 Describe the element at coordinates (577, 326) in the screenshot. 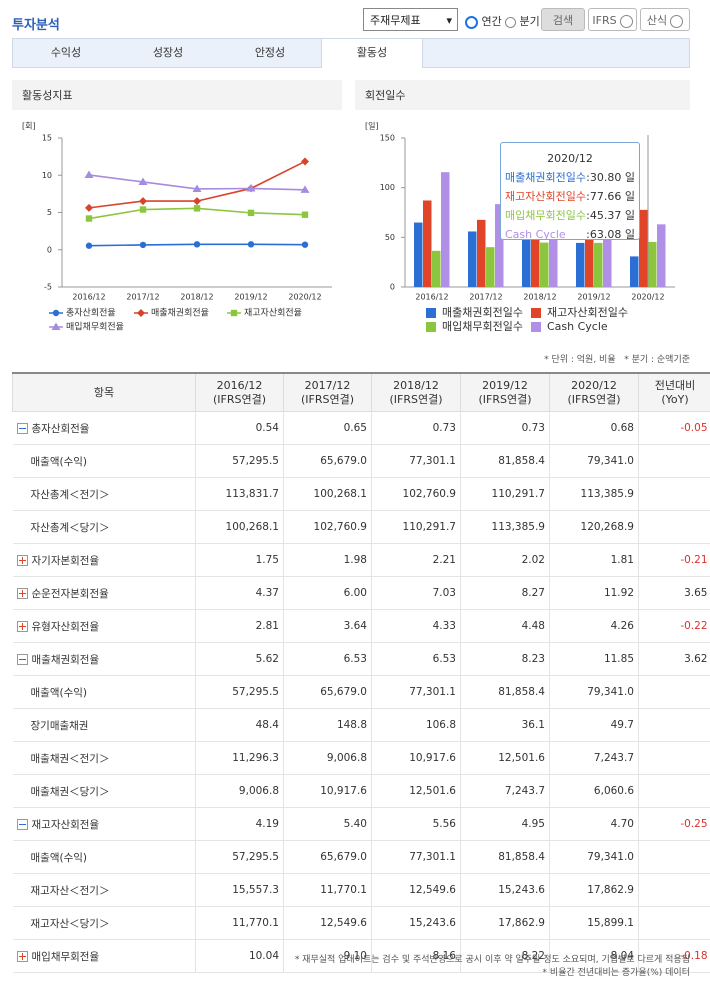

I see `legend-label: Cash Cycle` at that location.